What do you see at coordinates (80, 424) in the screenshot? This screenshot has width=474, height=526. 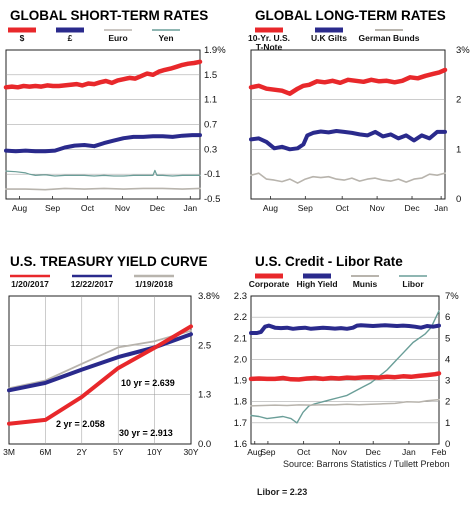 I see `annotation-two-year: 2 yr = 2.058` at bounding box center [80, 424].